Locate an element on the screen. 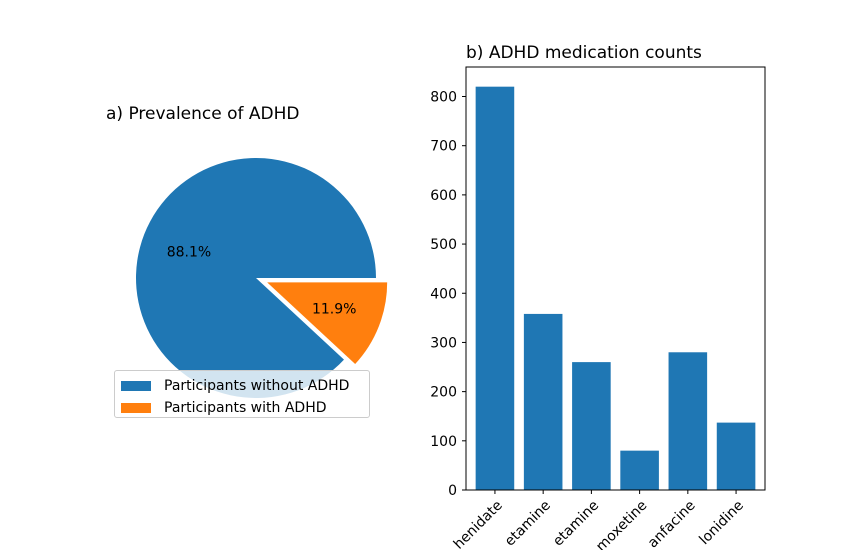 The image size is (850, 550). pie-value-labels: 88.1% 11.9% is located at coordinates (262, 281).